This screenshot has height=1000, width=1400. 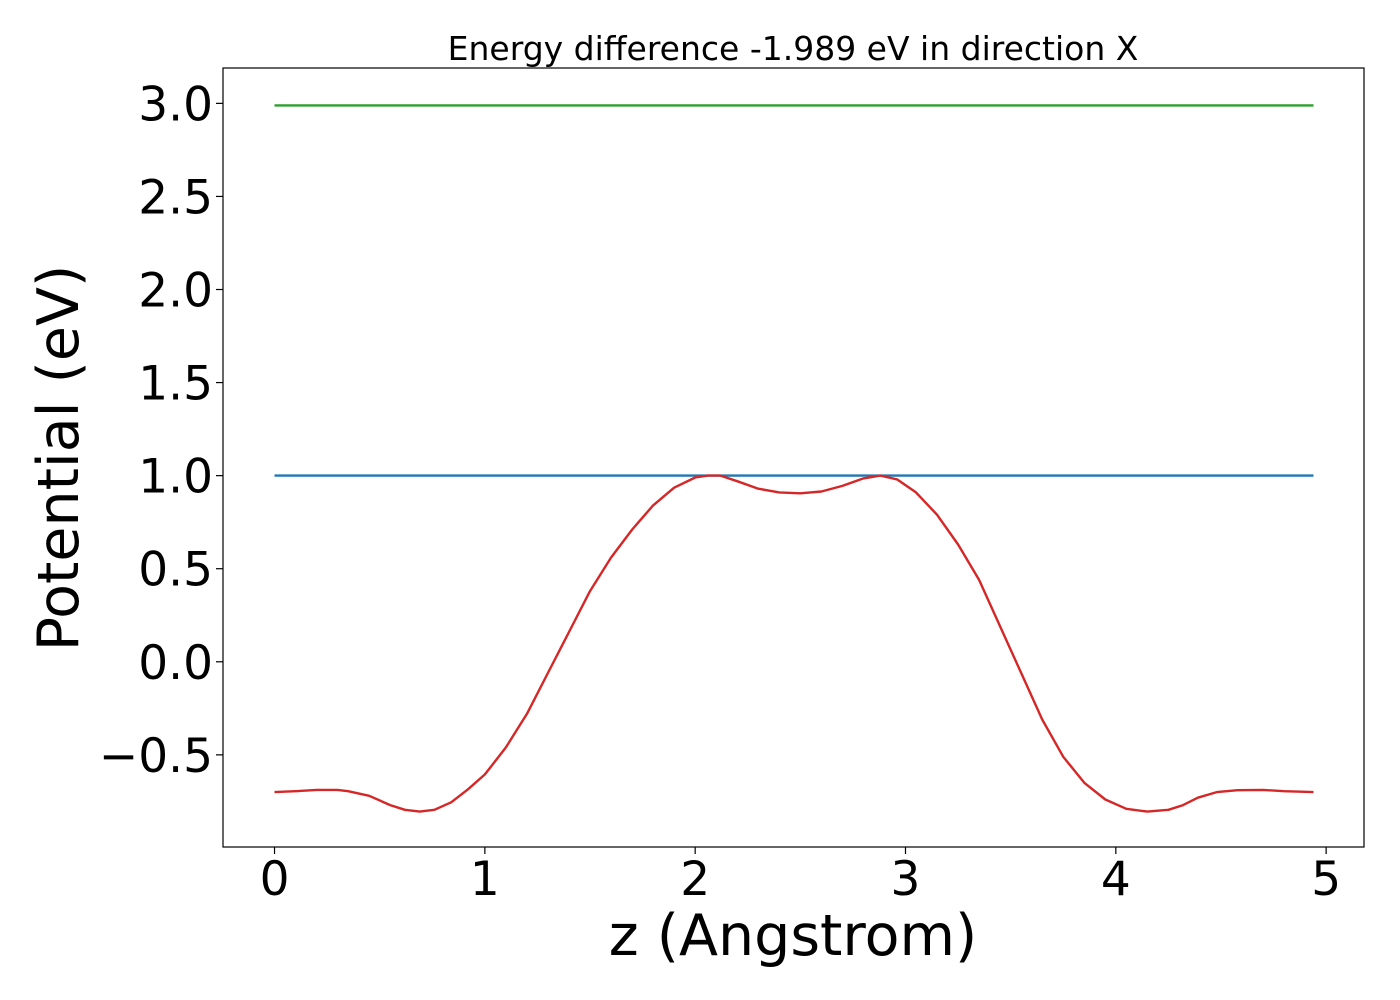 I want to click on y-tick-label: −0.5, so click(x=156, y=756).